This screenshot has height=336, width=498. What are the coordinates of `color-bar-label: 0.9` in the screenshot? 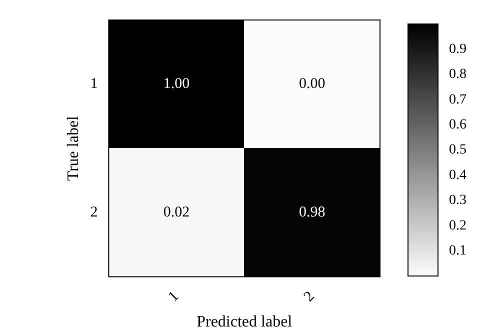 It's located at (457, 49).